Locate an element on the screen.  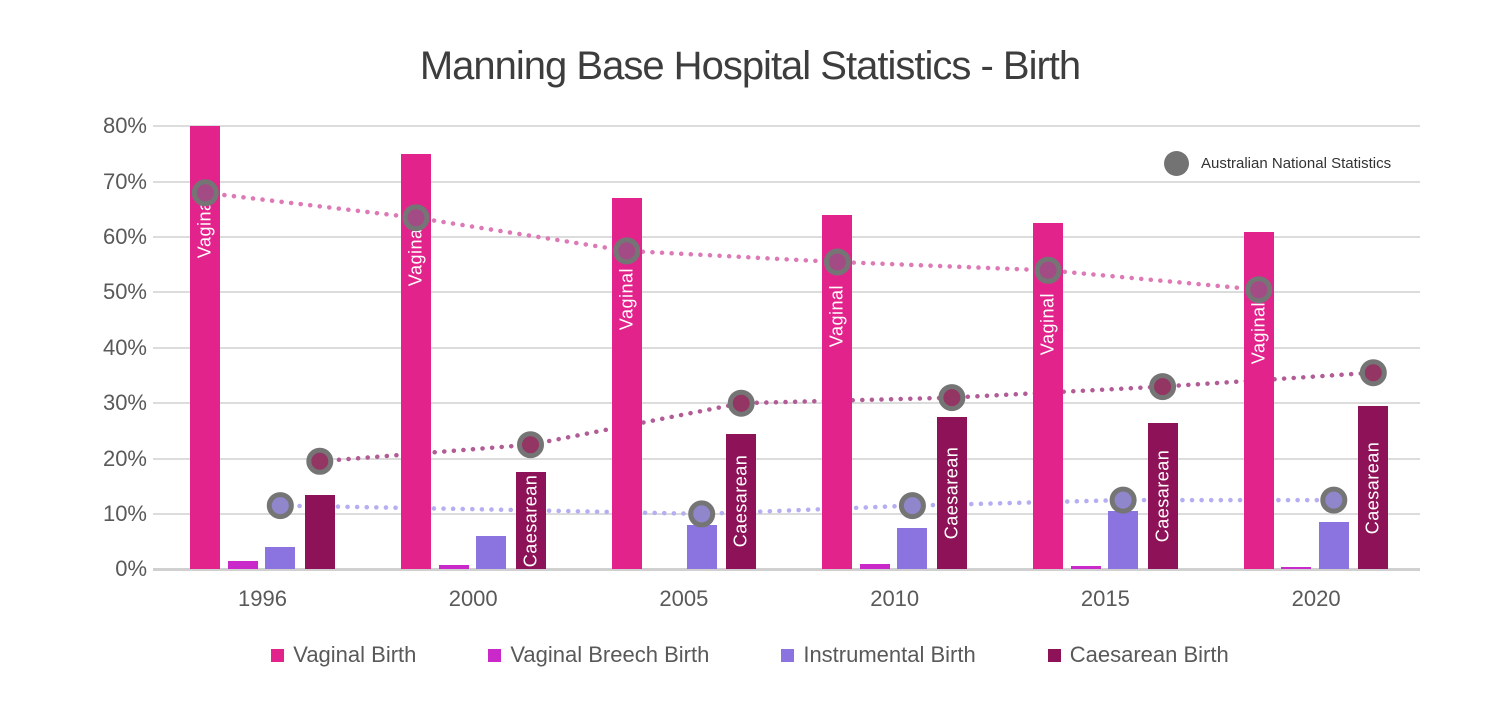
national-marker-australian-national-statistics-caesarean-2015 is located at coordinates (1163, 387).